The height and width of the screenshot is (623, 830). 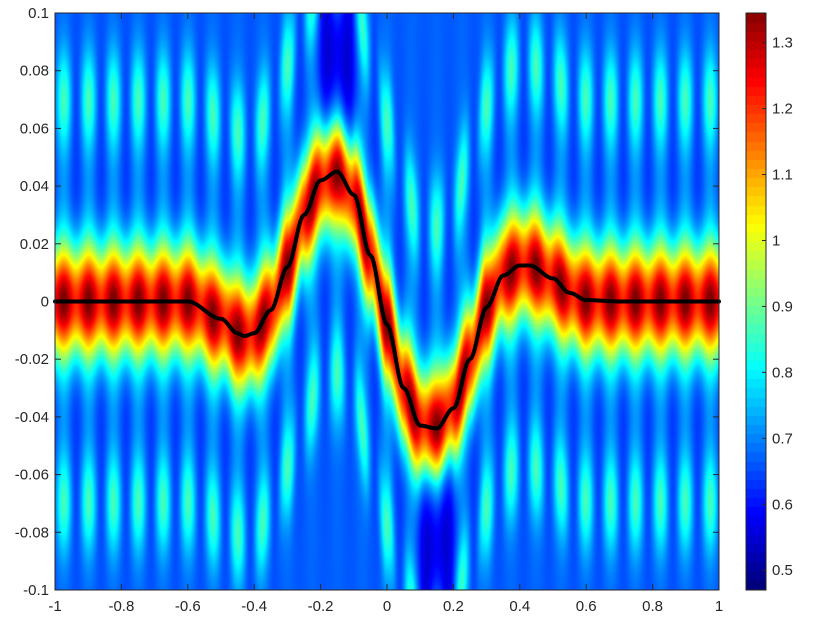 I want to click on y-tick-label: 0.06, so click(x=34, y=128).